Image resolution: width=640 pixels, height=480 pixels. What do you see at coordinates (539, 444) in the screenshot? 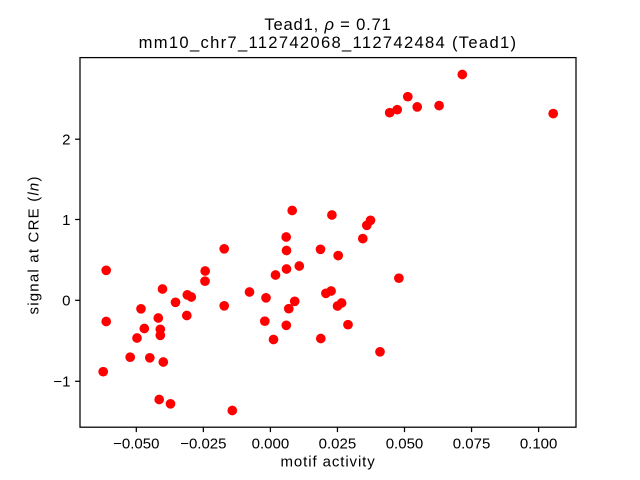
I see `svg-text: 0.100` at bounding box center [539, 444].